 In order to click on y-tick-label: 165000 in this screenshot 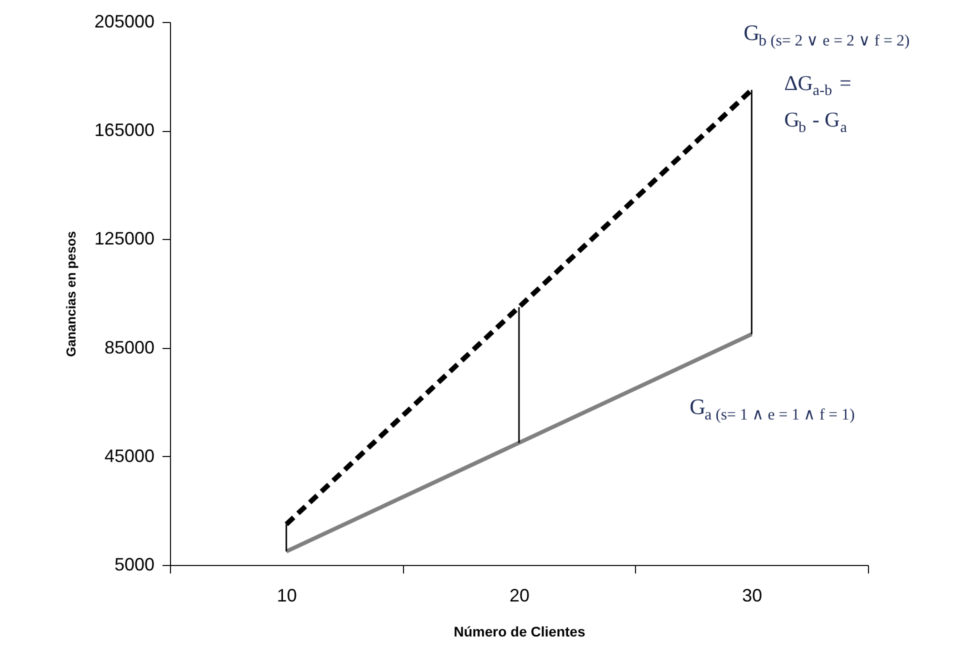, I will do `click(124, 130)`.